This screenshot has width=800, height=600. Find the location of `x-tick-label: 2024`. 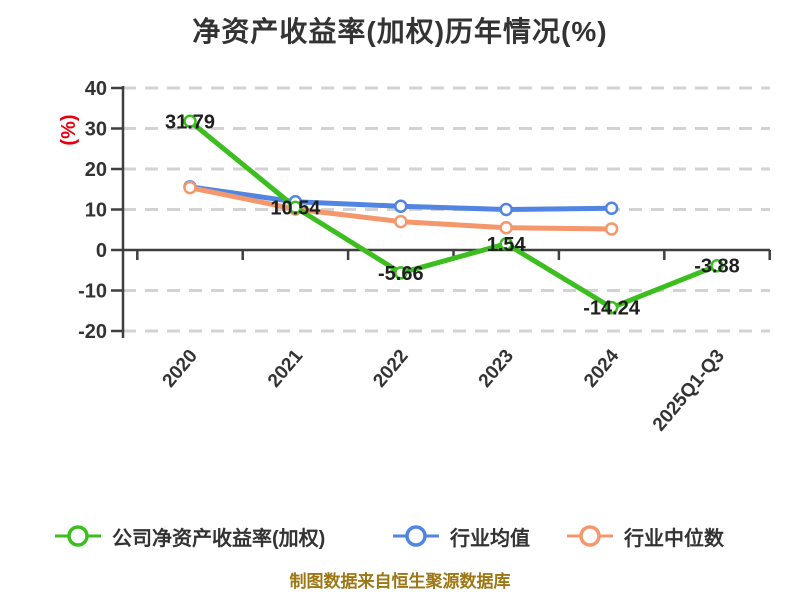

x-tick-label: 2024 is located at coordinates (602, 368).